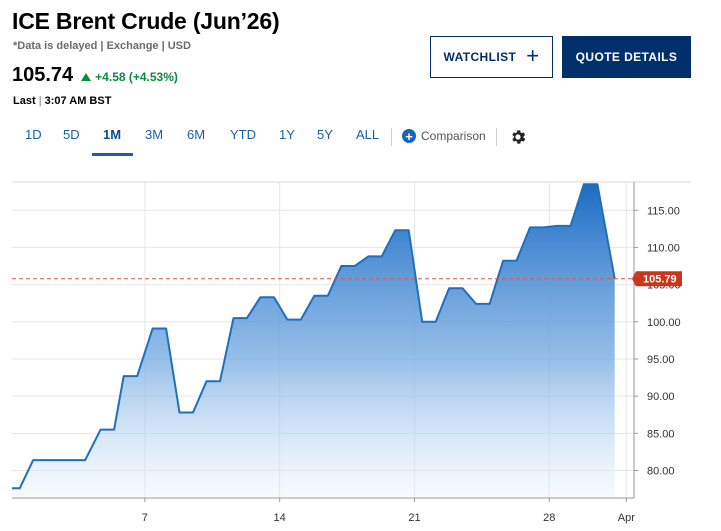 The image size is (721, 531). Describe the element at coordinates (280, 518) in the screenshot. I see `x-tick-label: 14` at that location.